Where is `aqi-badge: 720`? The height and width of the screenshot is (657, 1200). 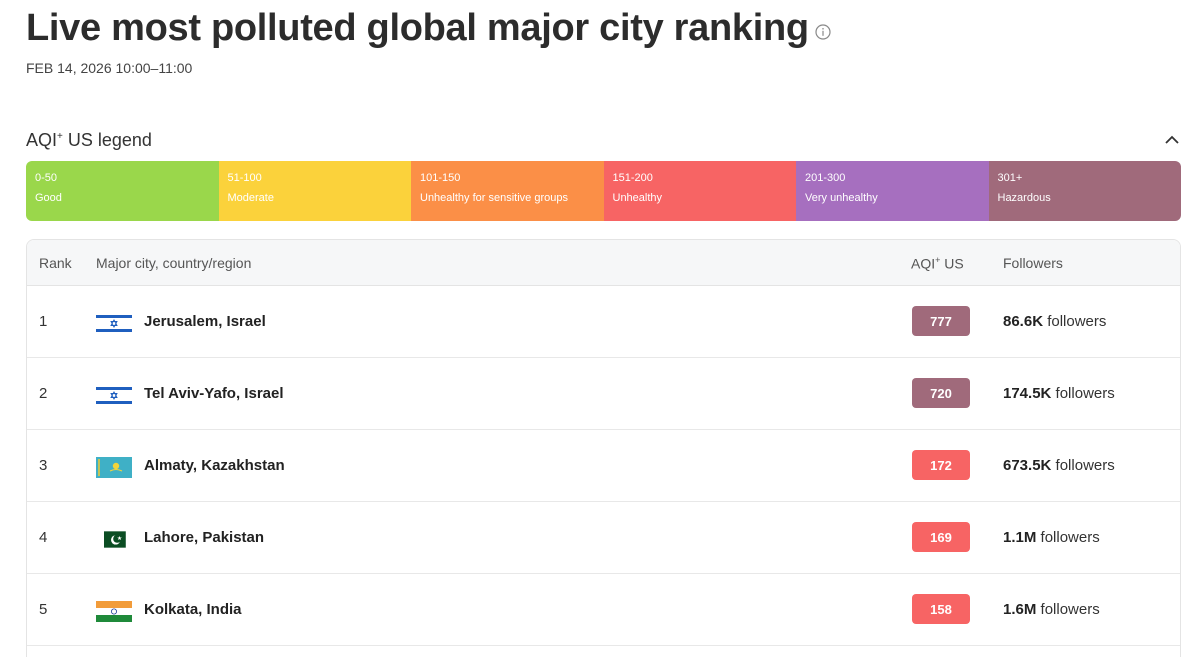
aqi-badge: 720 is located at coordinates (941, 393).